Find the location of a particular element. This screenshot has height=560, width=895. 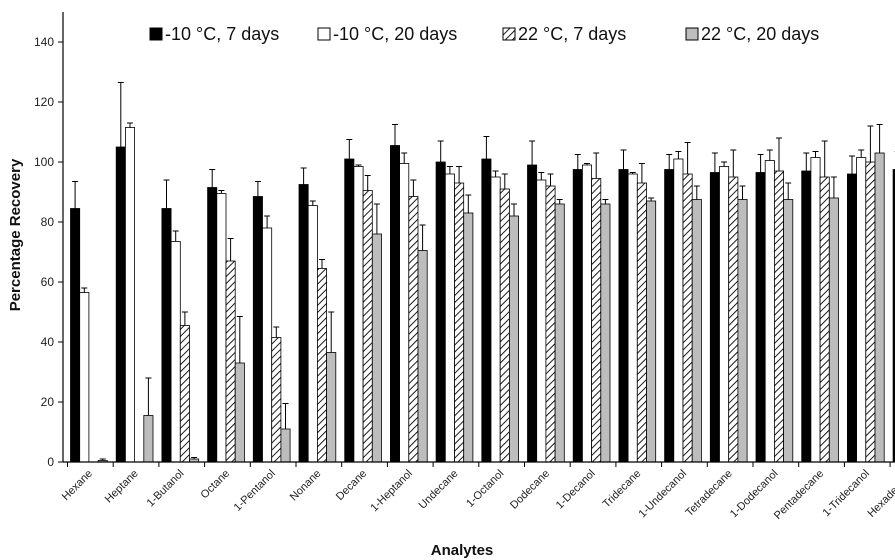

y-tick-label: 140 is located at coordinates (44, 42).